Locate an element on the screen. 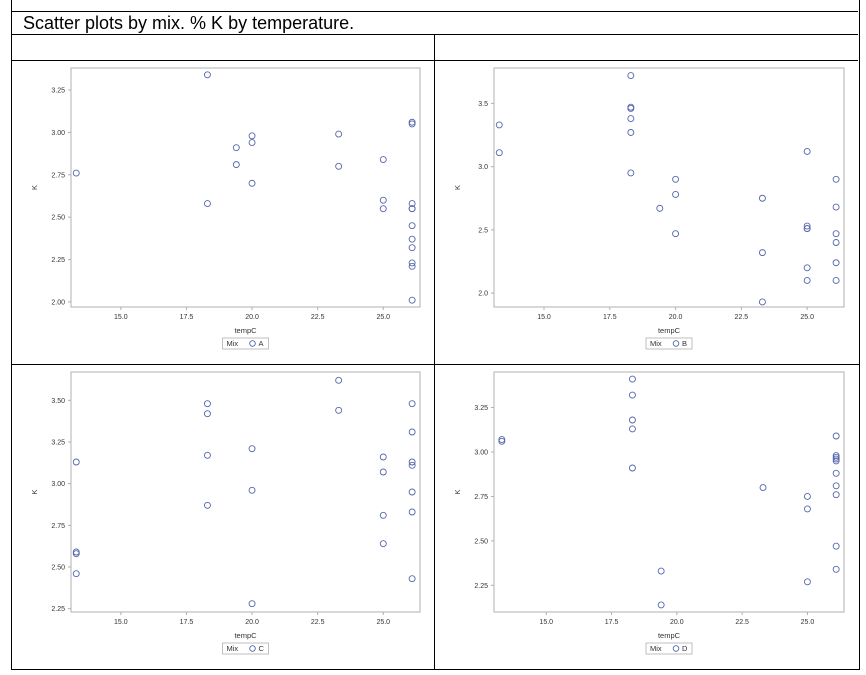  legend-entry: C is located at coordinates (262, 648).